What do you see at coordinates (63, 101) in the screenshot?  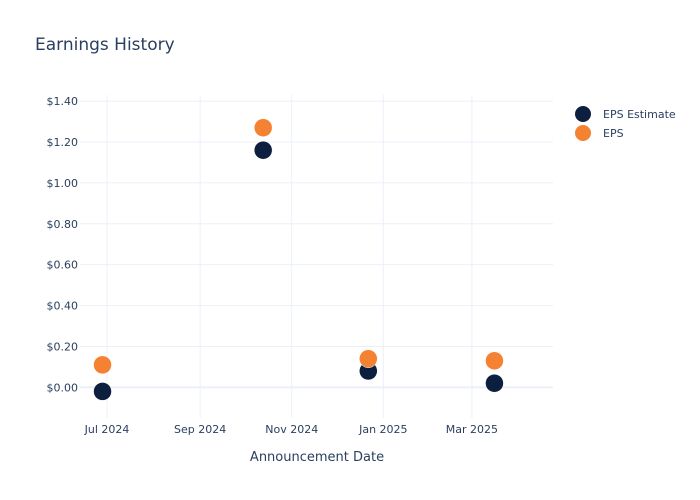 I see `y-tick-label: $1.40` at bounding box center [63, 101].